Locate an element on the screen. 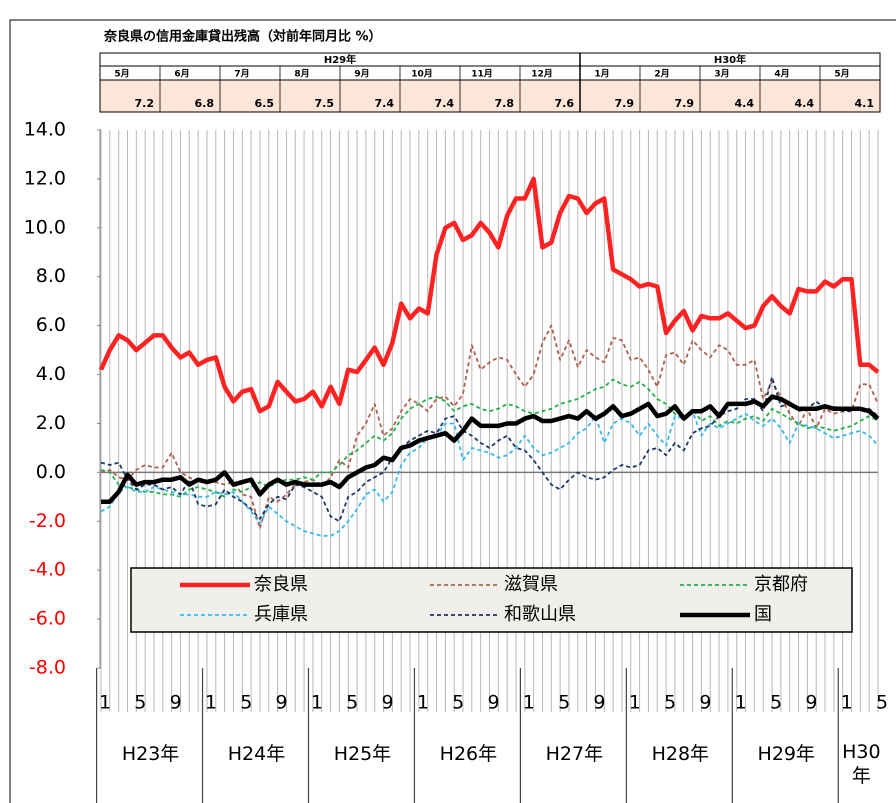 This screenshot has width=896, height=803. y-tick-label: -8.0 is located at coordinates (47, 668).